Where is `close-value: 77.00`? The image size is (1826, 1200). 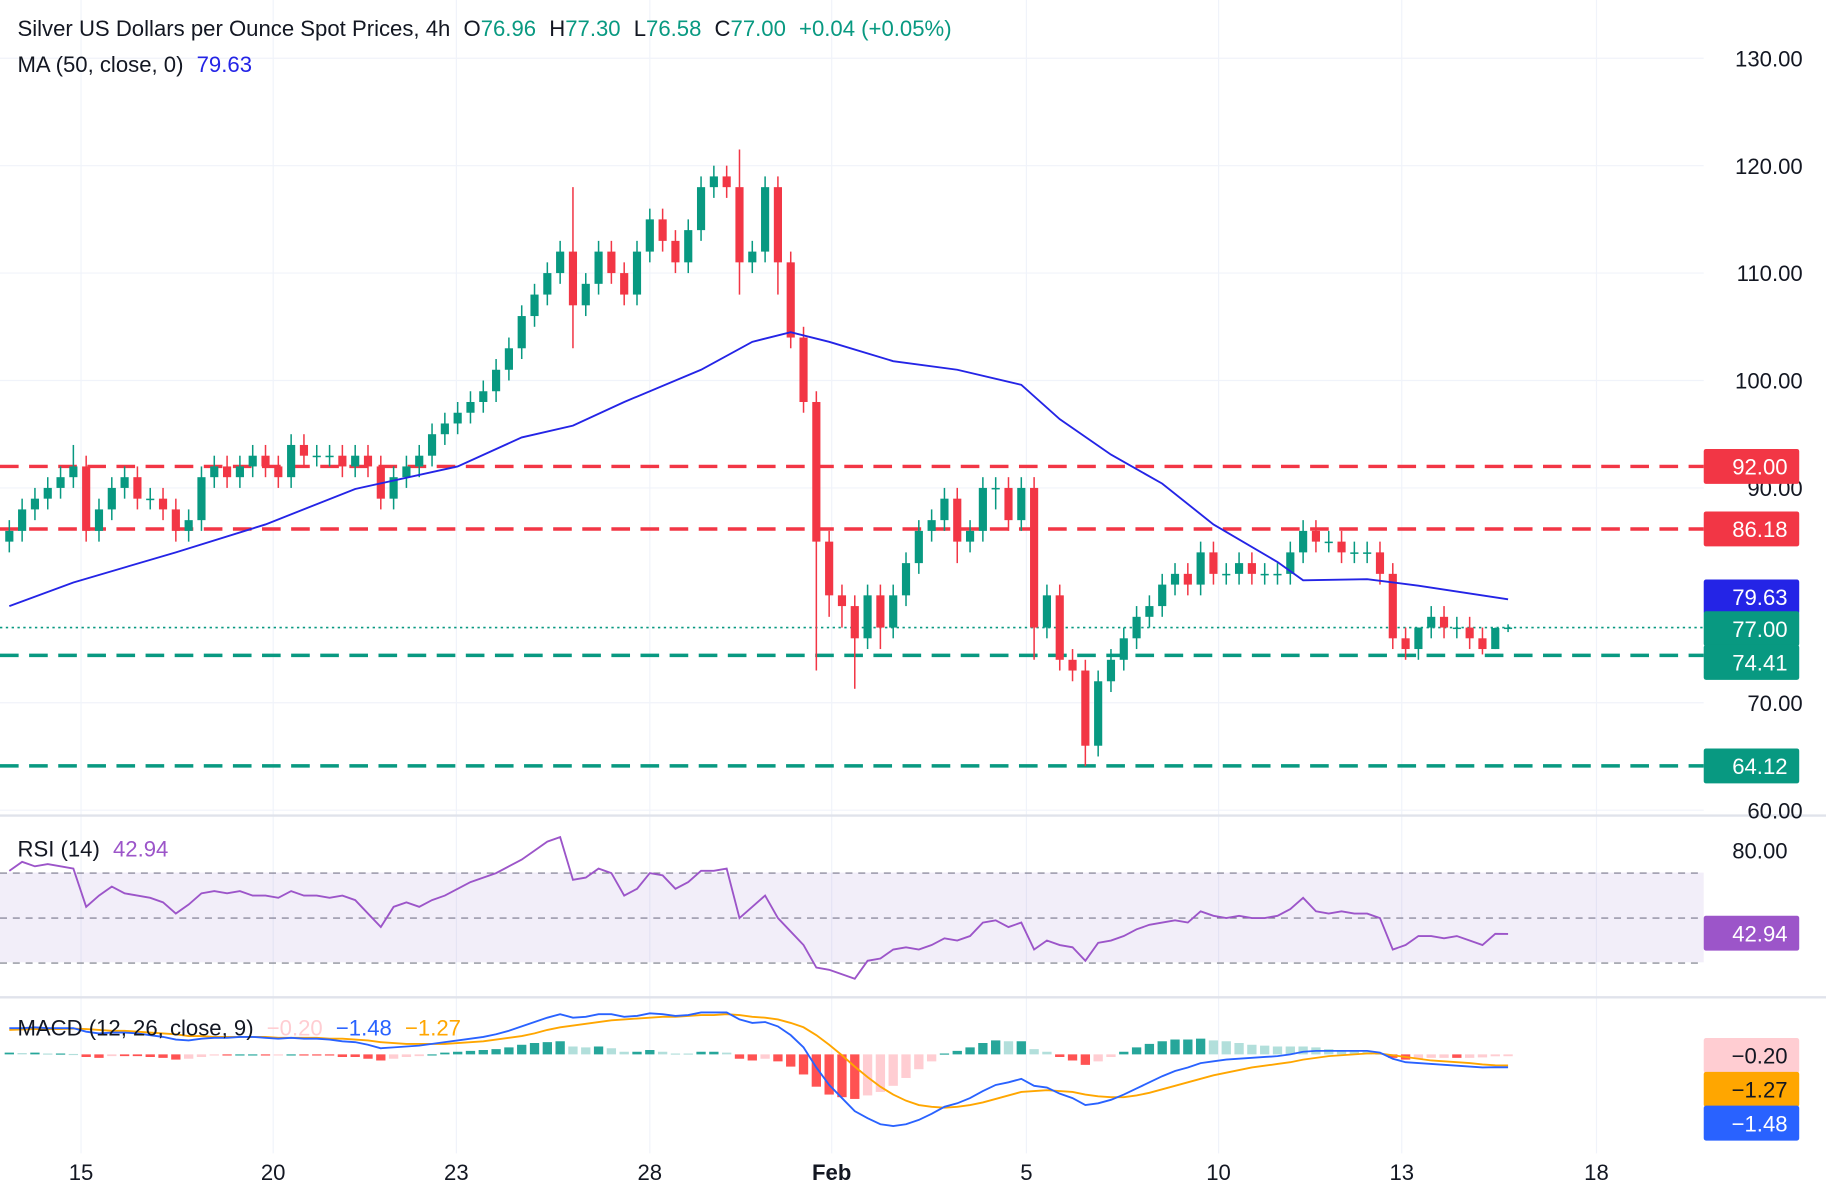
close-value: 77.00 is located at coordinates (758, 29).